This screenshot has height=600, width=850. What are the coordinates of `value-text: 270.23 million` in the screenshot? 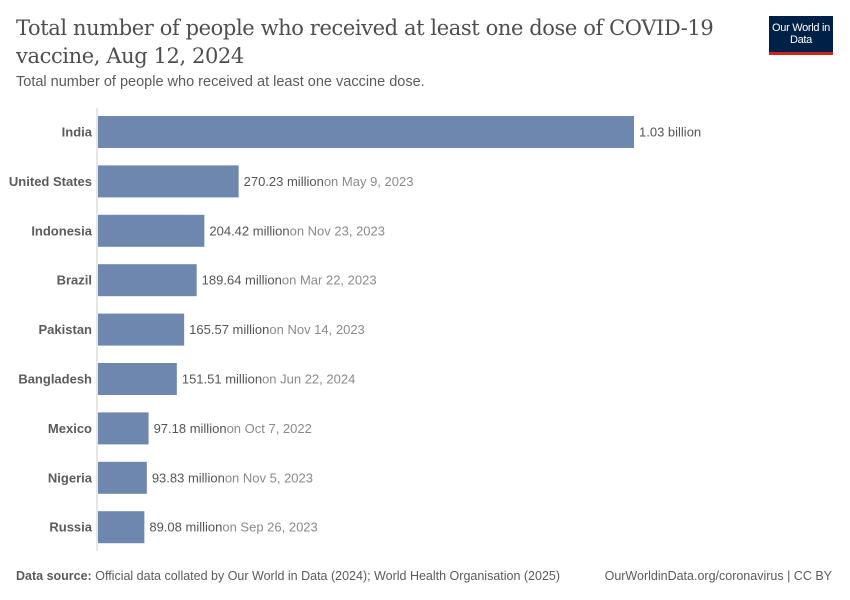 It's located at (284, 181).